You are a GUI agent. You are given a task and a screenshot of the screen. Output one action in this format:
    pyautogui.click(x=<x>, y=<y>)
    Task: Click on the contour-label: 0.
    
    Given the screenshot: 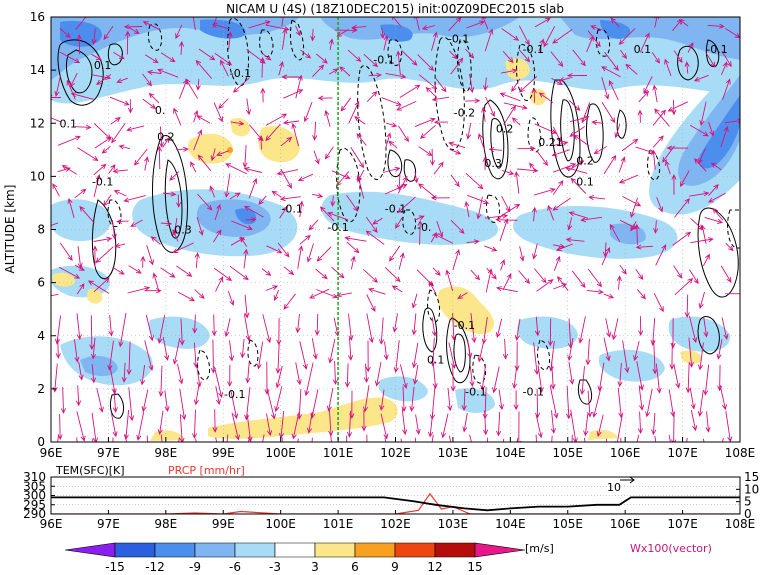 What is the action you would take?
    pyautogui.click(x=160, y=110)
    